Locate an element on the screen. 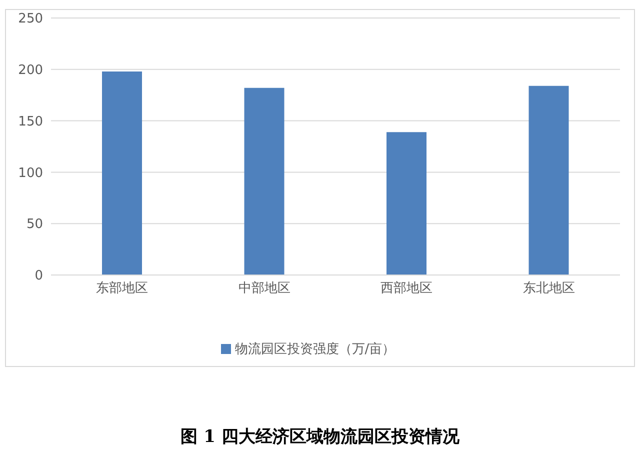 The width and height of the screenshot is (640, 453). y-tick-label: 50 is located at coordinates (34, 224).